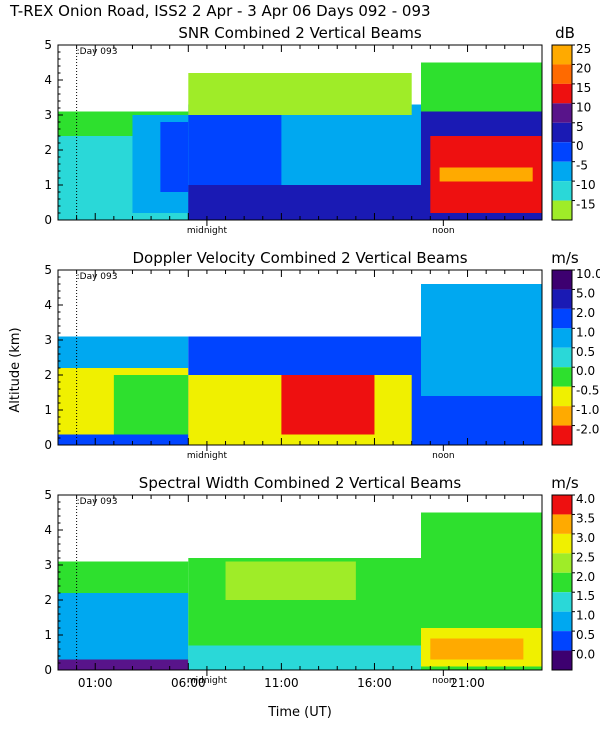 This screenshot has width=600, height=750. Describe the element at coordinates (585, 596) in the screenshot. I see `width-colorbar-label: 1.5` at that location.